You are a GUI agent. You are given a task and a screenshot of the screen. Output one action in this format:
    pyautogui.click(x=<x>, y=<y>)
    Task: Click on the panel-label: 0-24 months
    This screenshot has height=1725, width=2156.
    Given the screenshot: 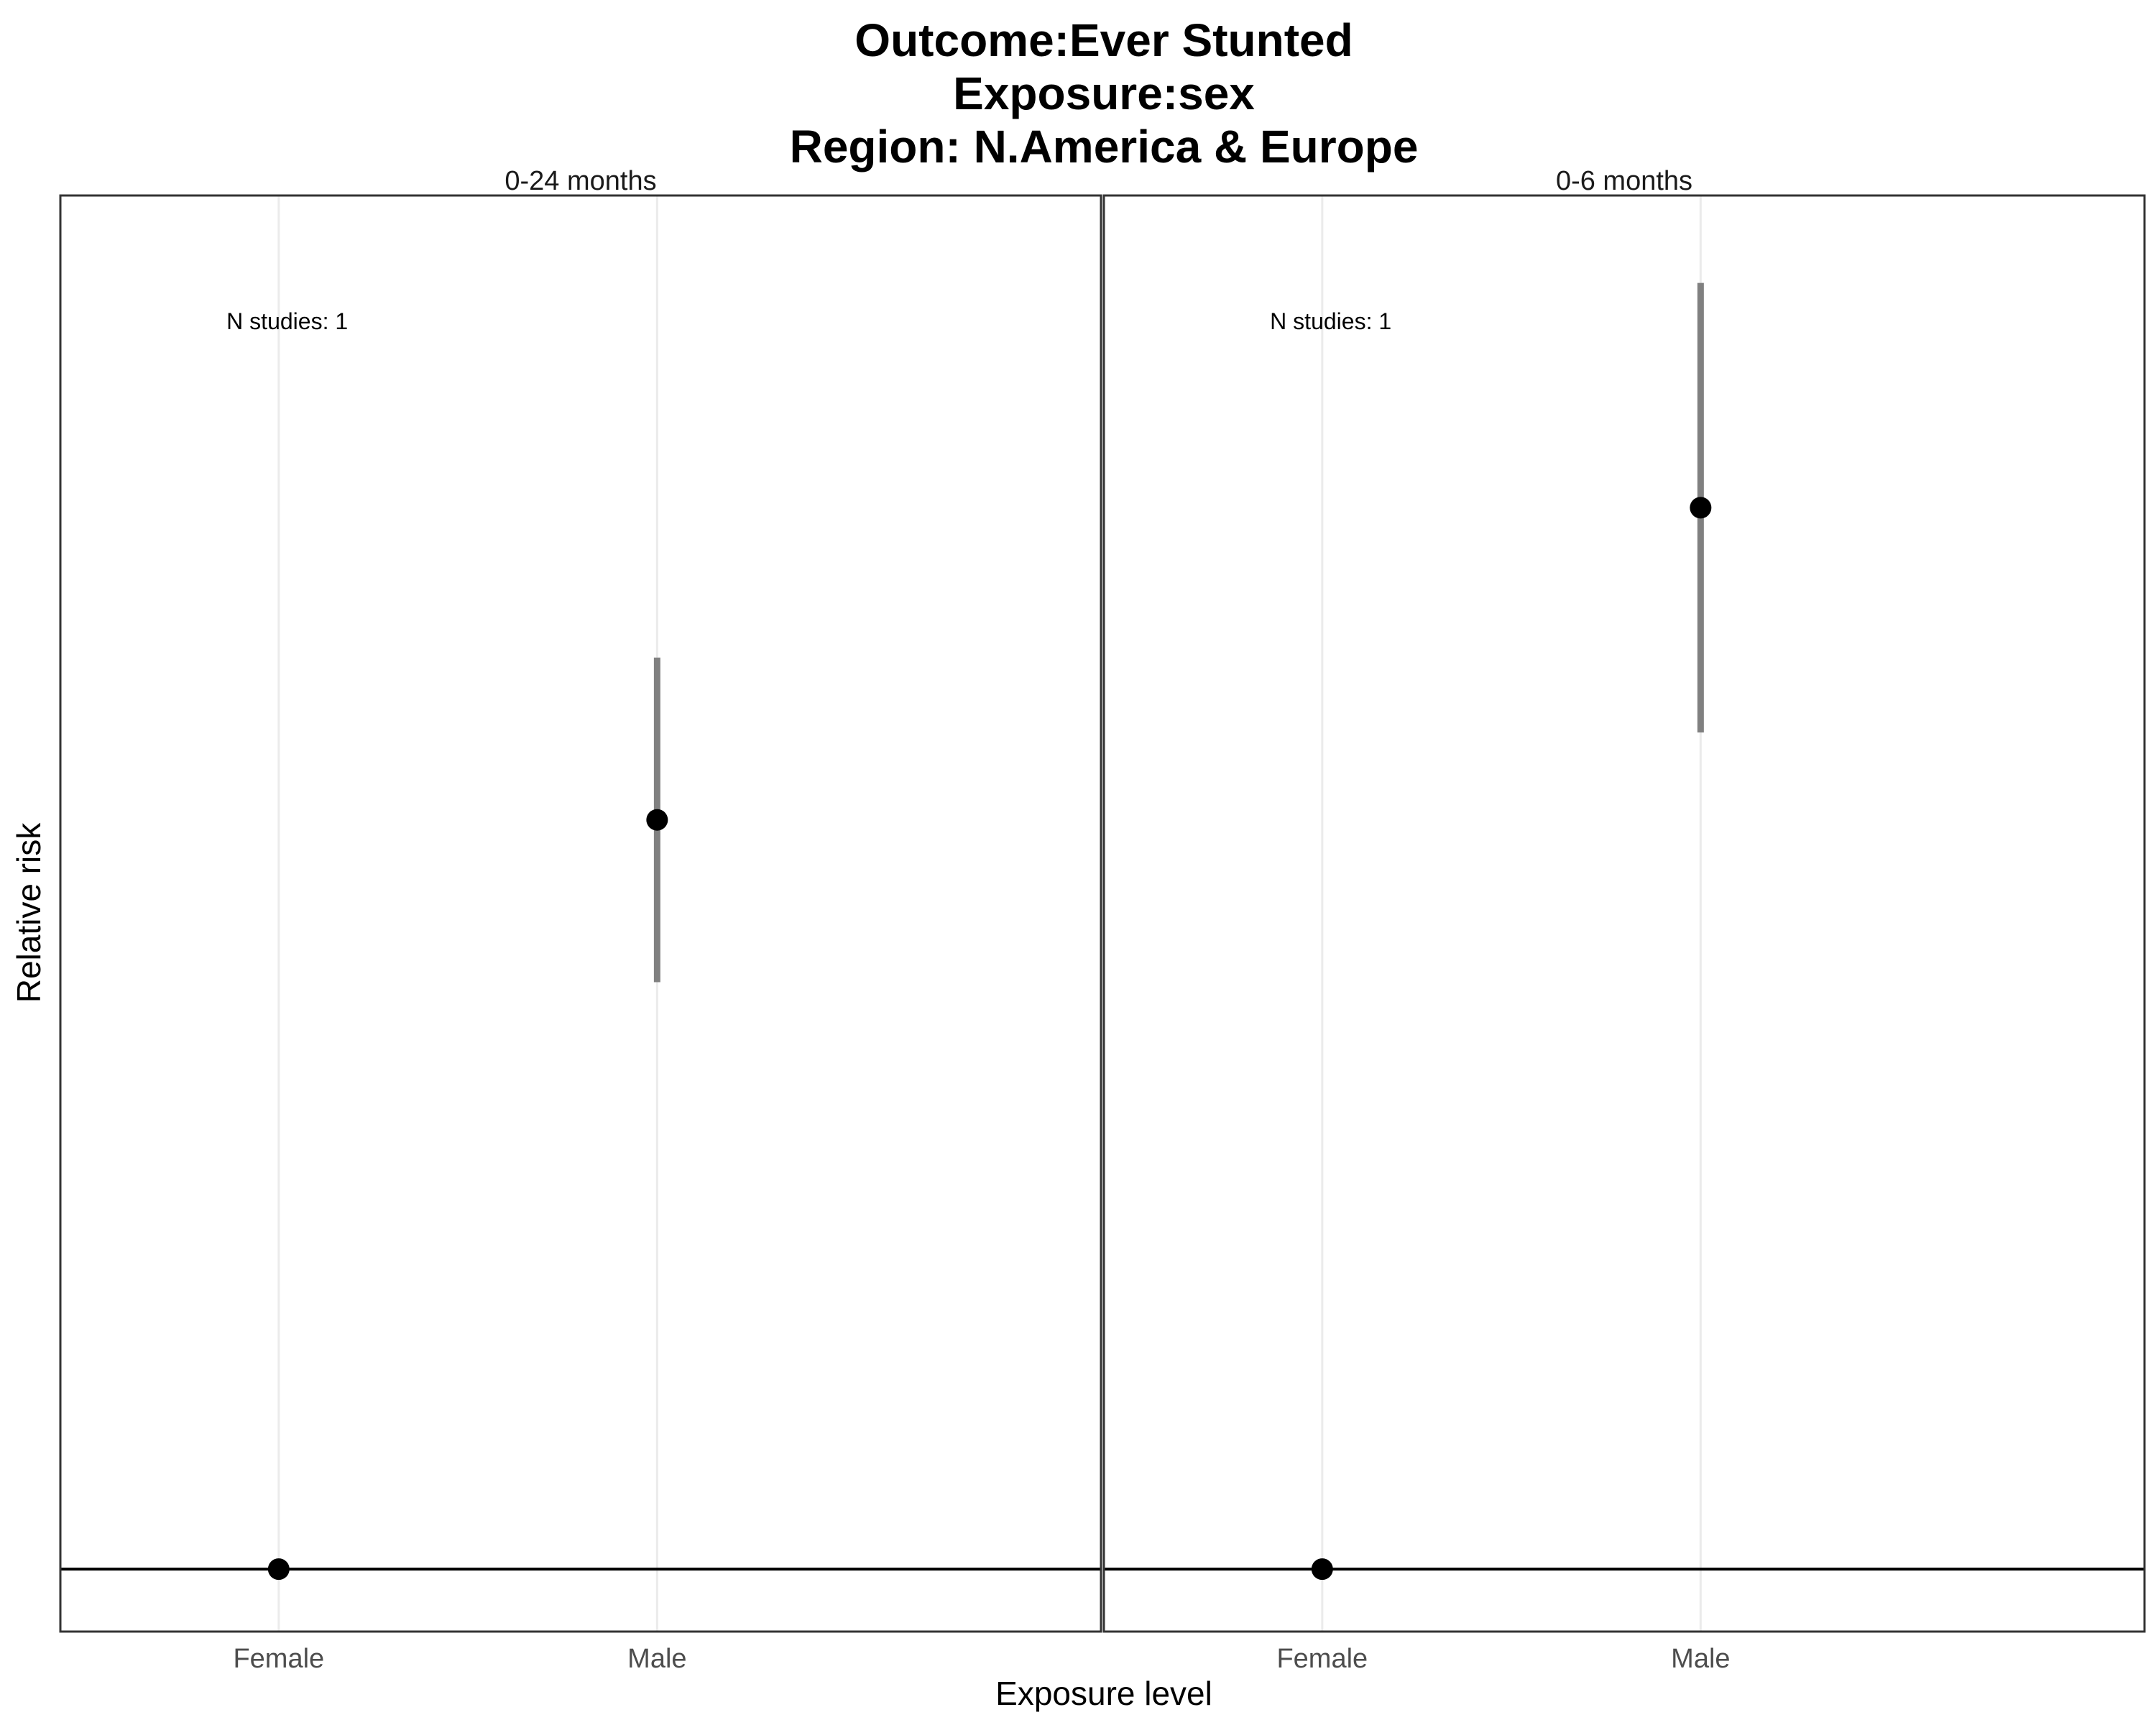 What is the action you would take?
    pyautogui.click(x=580, y=181)
    